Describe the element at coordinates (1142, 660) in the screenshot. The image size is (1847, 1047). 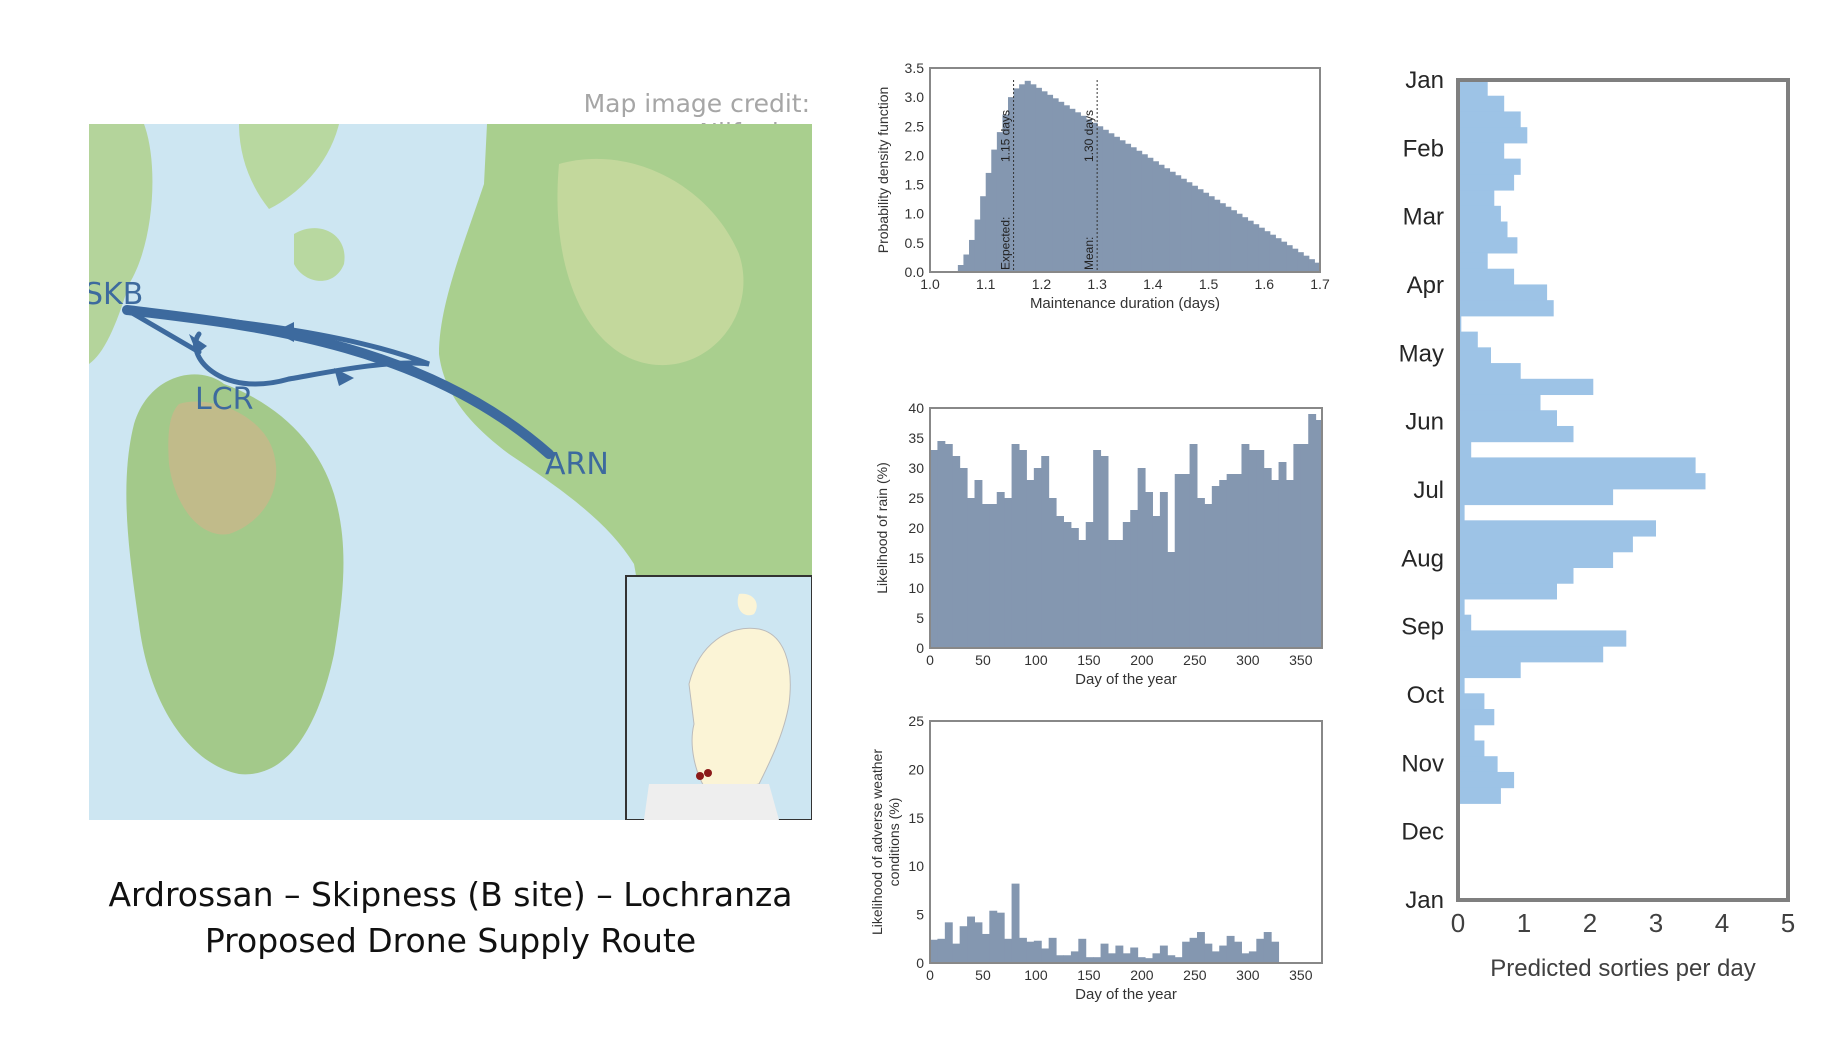
I see `x-tick-label: 200` at that location.